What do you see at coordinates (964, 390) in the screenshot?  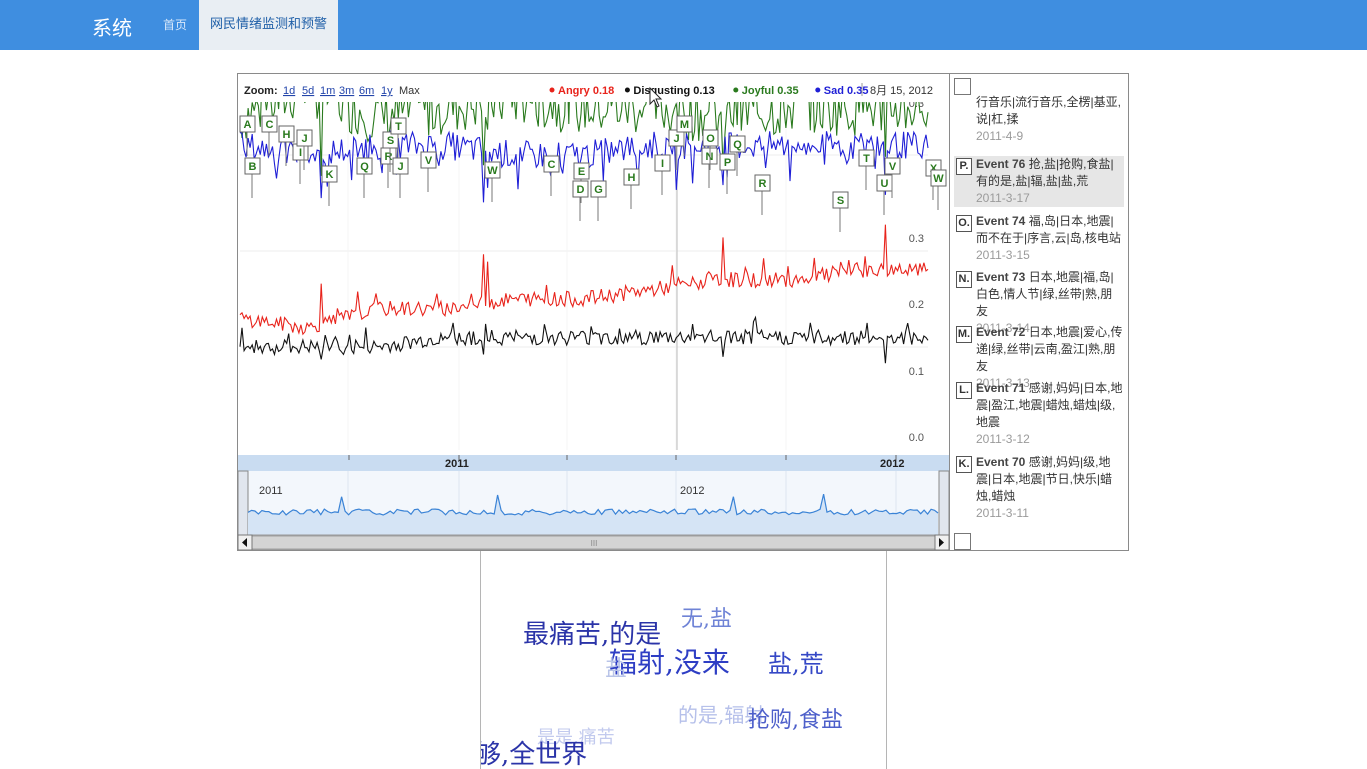 I see `event-letter-badge: L.` at bounding box center [964, 390].